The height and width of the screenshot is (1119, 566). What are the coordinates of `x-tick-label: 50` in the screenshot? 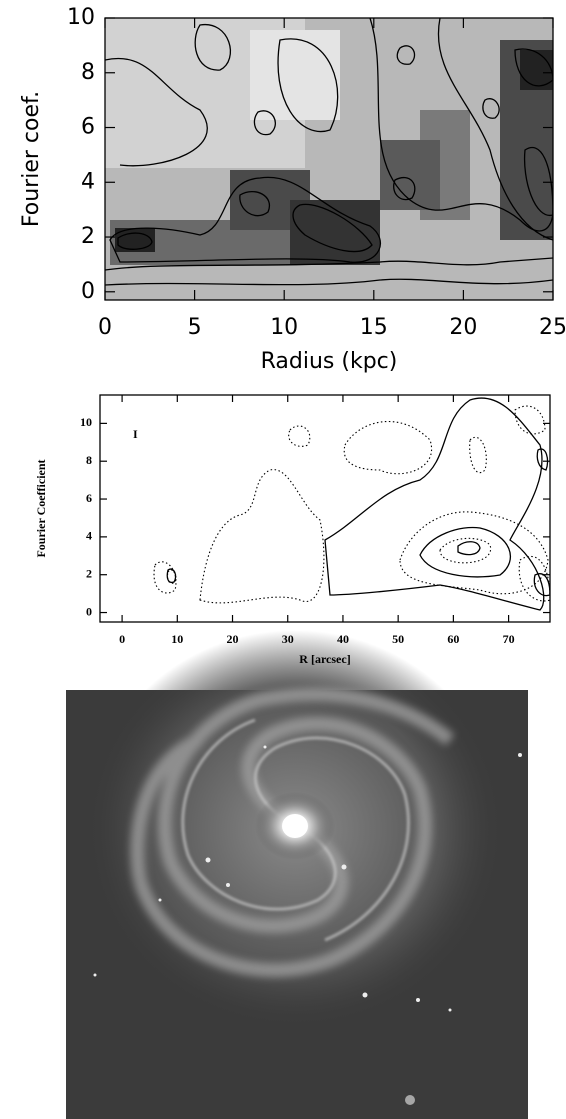 It's located at (398, 639).